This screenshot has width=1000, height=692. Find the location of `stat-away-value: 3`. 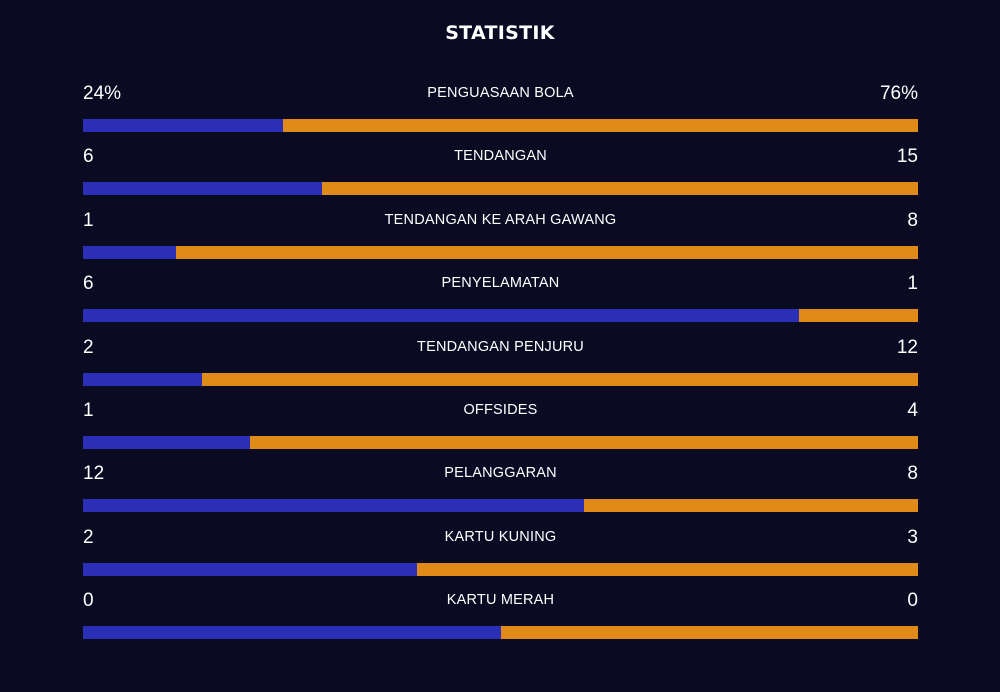

stat-away-value: 3 is located at coordinates (912, 537).